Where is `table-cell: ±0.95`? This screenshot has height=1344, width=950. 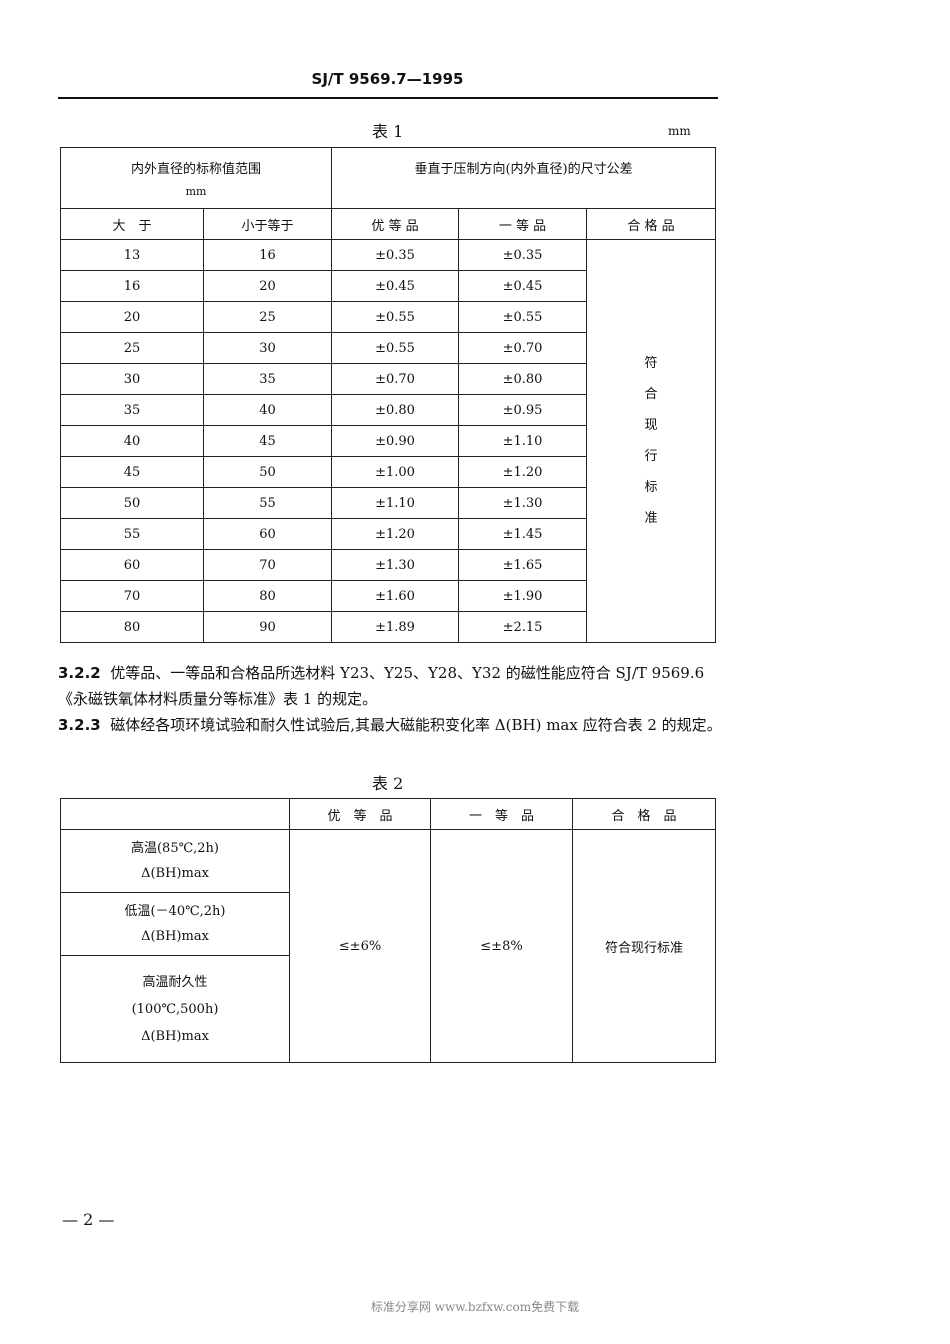
table-cell: ±0.95 is located at coordinates (523, 410).